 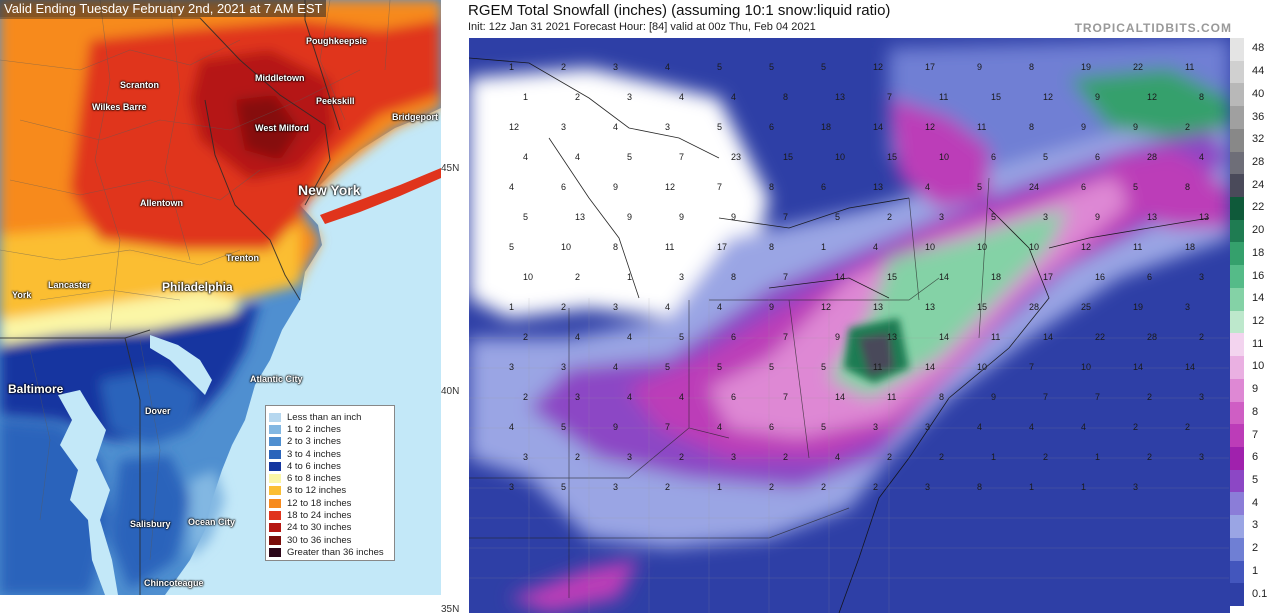 I want to click on legend-row: 4 to 6 inches, so click(x=330, y=466).